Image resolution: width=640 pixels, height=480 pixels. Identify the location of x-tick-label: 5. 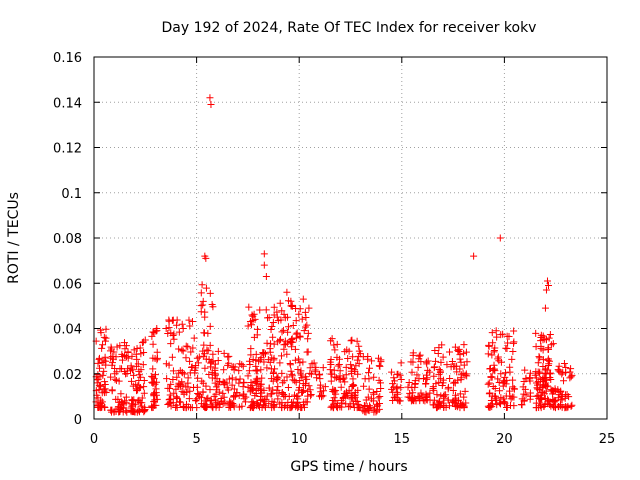
(196, 439).